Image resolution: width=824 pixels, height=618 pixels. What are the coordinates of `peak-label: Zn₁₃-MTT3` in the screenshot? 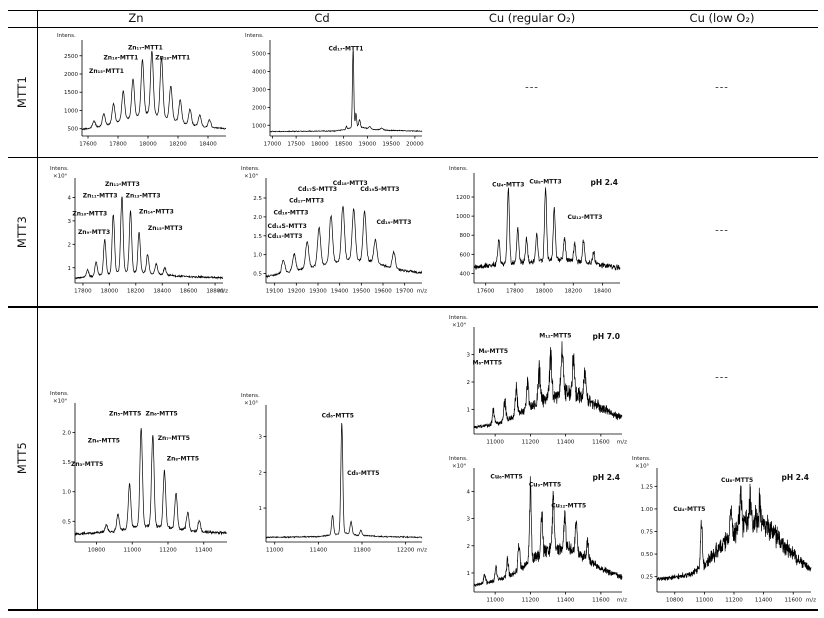 It's located at (143, 195).